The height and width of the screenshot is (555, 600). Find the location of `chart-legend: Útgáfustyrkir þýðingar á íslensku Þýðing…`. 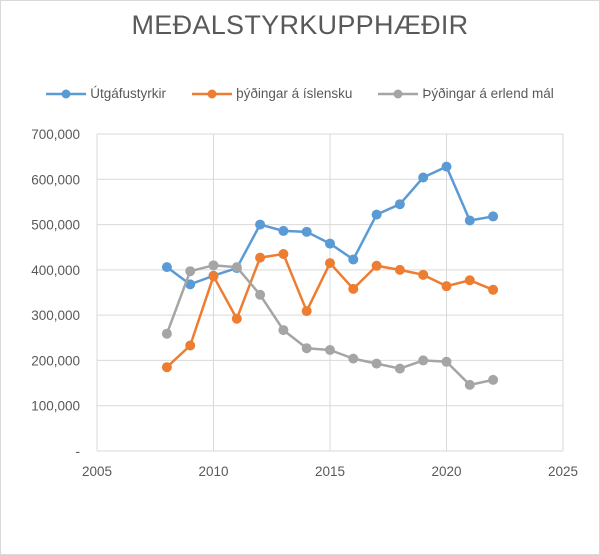

chart-legend: Útgáfustyrkir þýðingar á íslensku Þýðing… is located at coordinates (300, 93).